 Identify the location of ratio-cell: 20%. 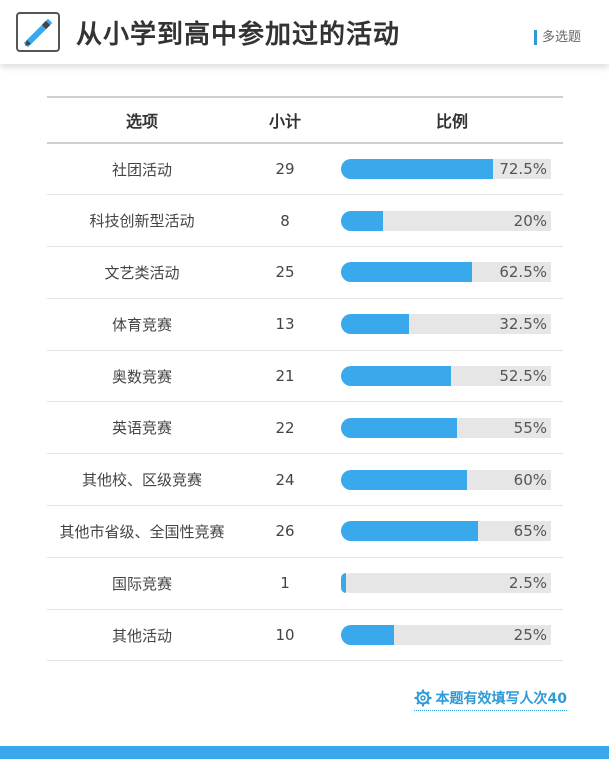
(448, 221).